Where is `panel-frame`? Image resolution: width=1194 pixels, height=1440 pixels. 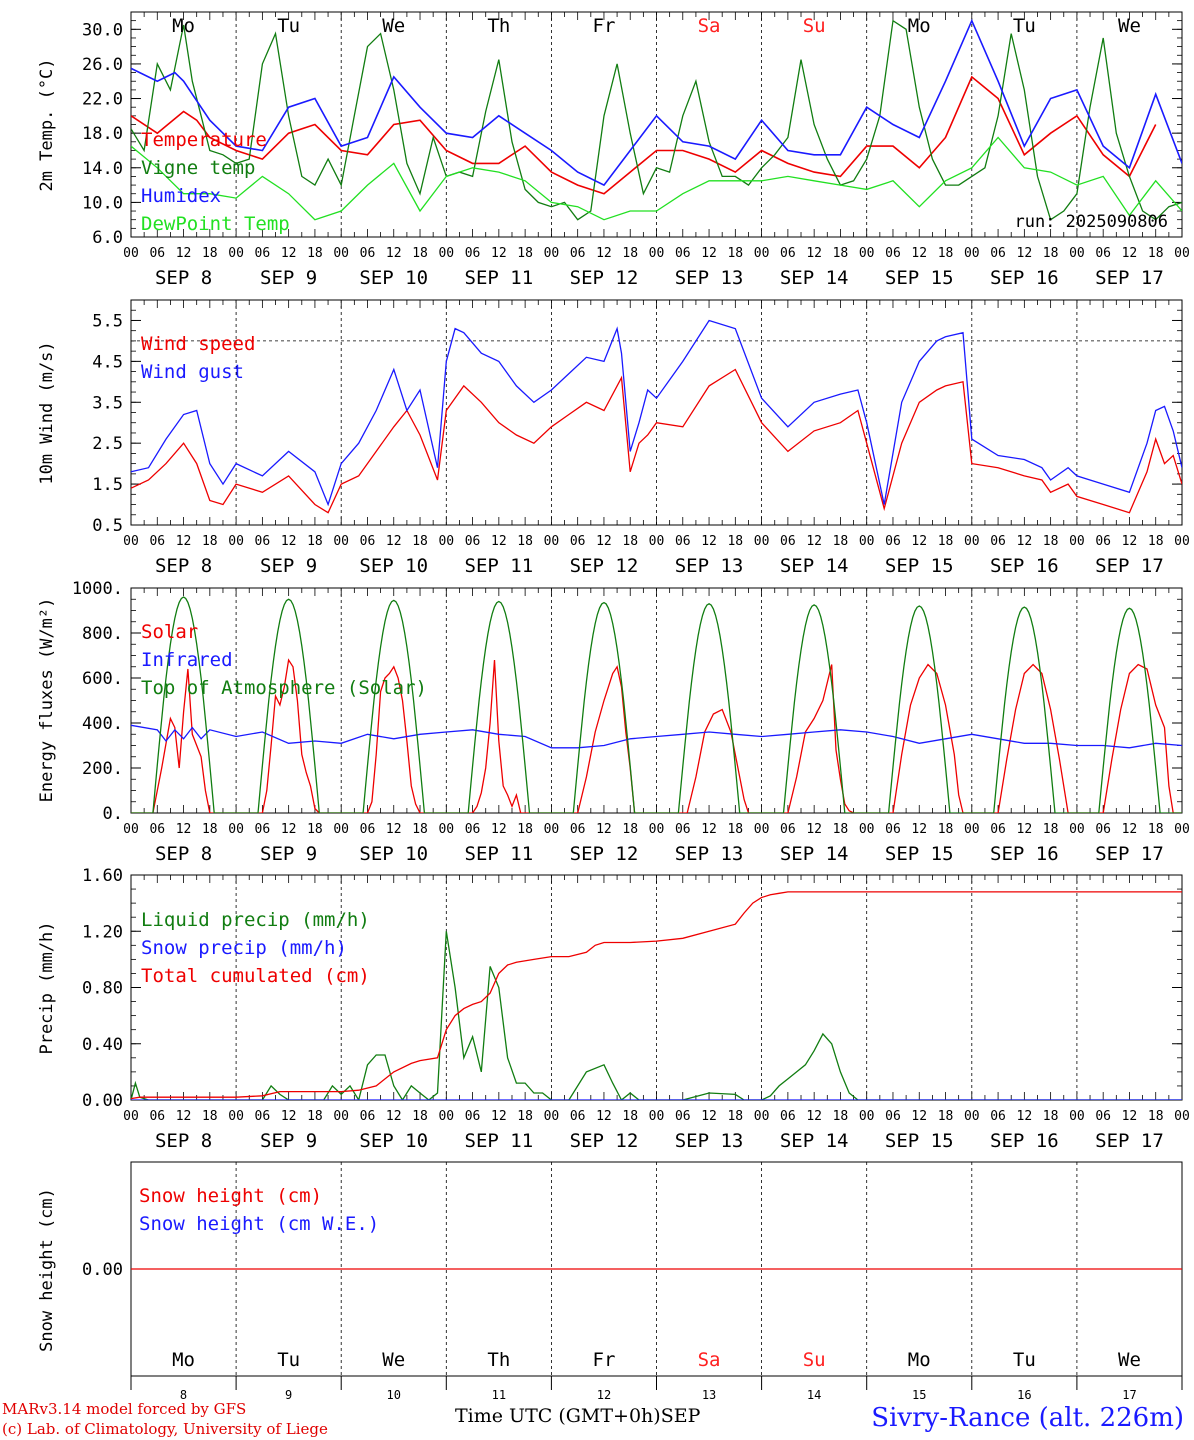
panel-frame is located at coordinates (656, 412).